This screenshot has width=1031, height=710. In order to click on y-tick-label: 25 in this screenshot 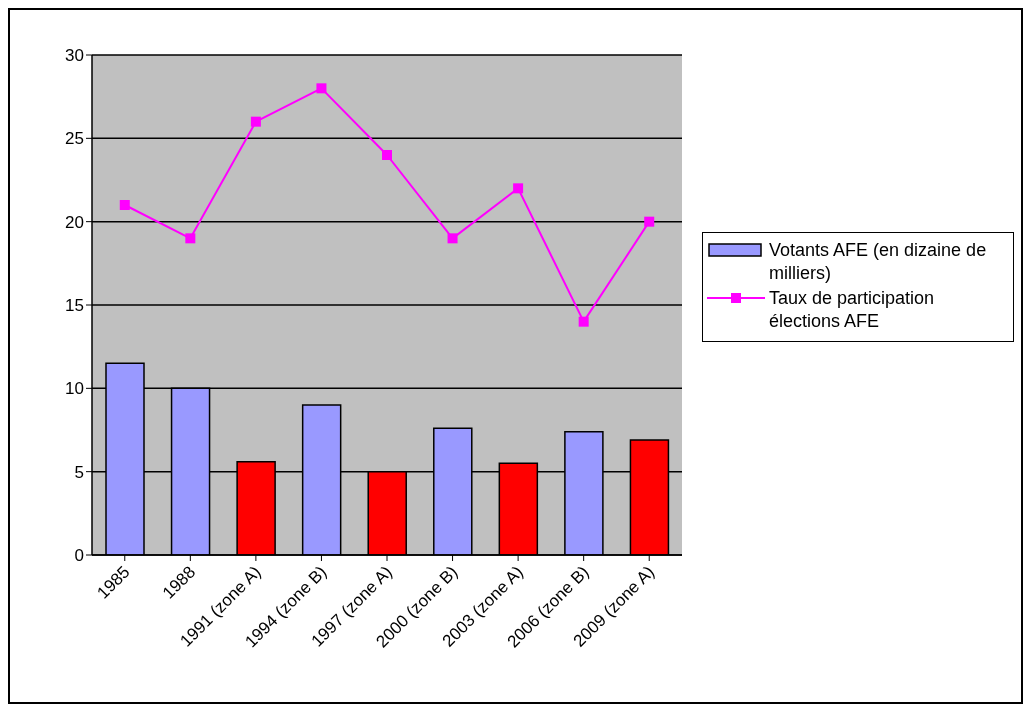, I will do `click(74, 139)`.